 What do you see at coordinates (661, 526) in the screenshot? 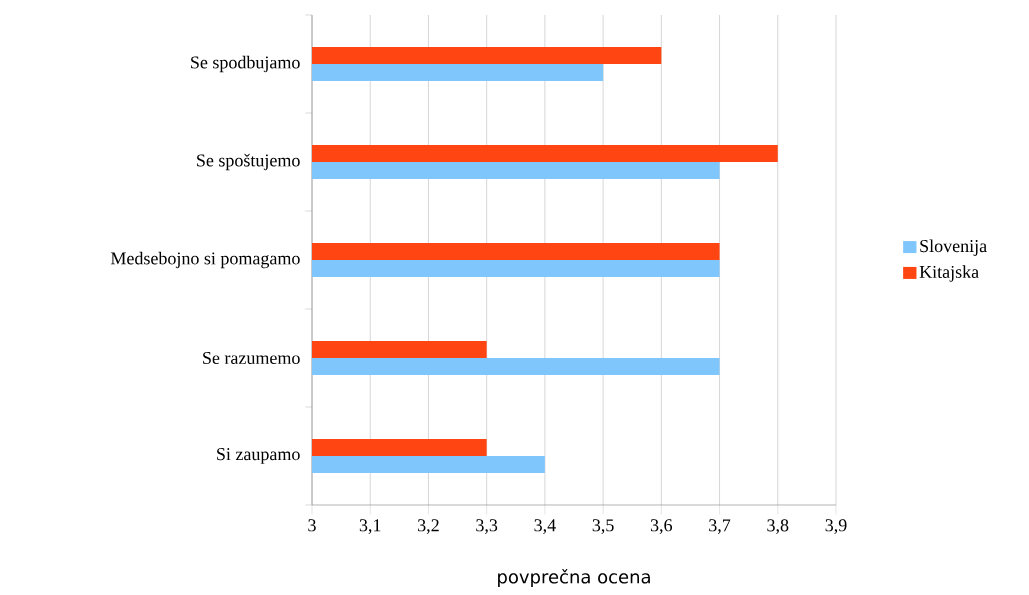
I see `x-tick-label: 3,6` at bounding box center [661, 526].